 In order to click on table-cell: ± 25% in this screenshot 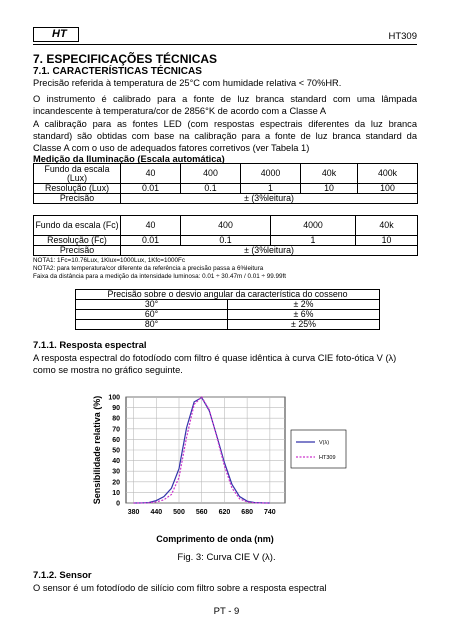, I will do `click(303, 324)`.